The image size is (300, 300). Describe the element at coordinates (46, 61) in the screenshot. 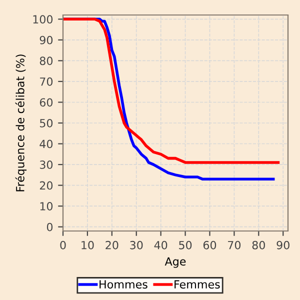

I see `y-tick-label: 80` at that location.